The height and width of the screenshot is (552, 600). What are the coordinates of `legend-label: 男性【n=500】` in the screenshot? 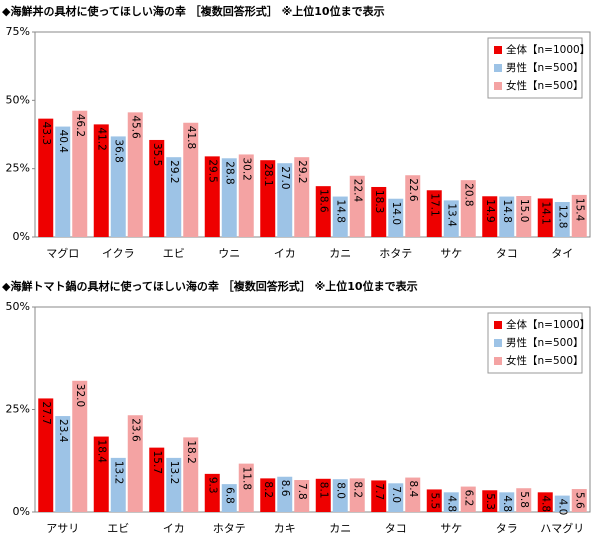 It's located at (545, 342).